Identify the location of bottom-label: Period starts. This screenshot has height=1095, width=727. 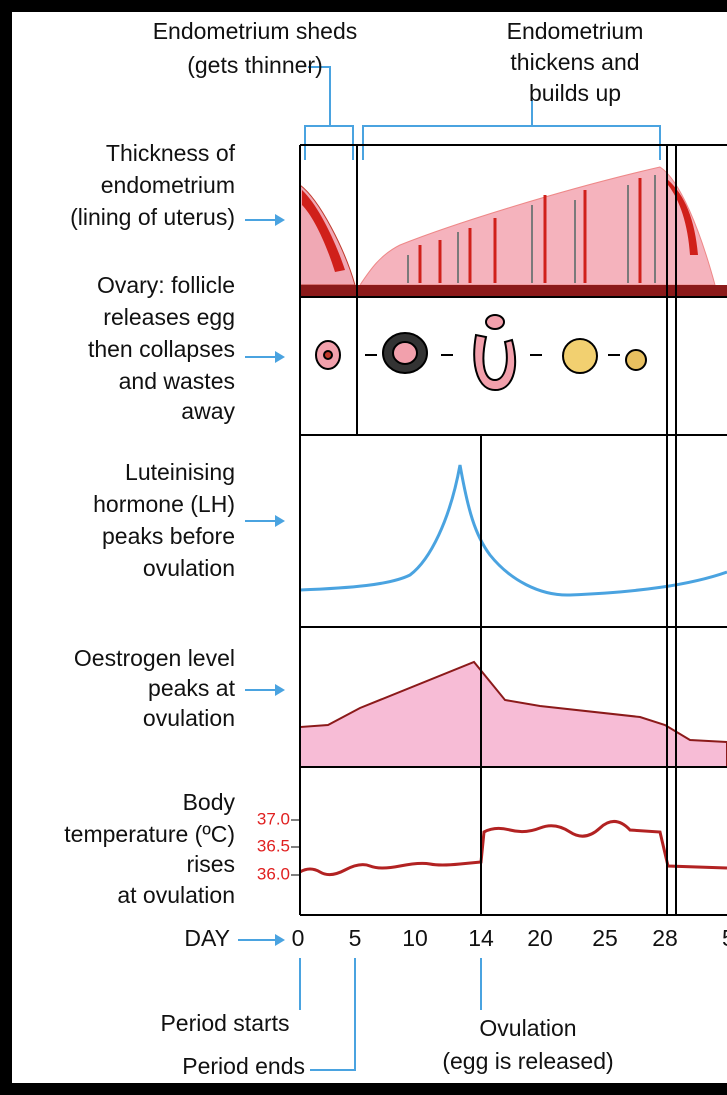
(224, 1023).